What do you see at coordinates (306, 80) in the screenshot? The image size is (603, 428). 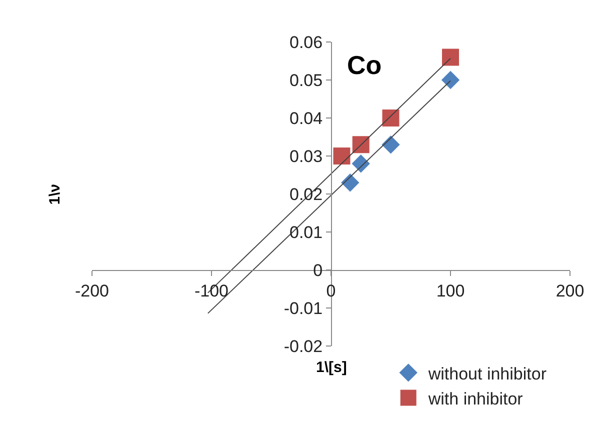 I see `y-tick-label: 0.05` at bounding box center [306, 80].